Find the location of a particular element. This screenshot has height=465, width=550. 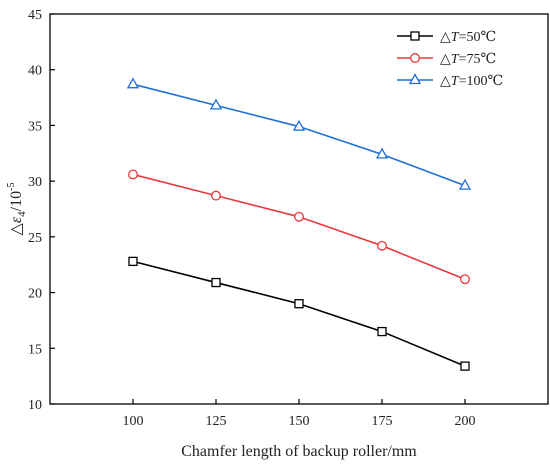

x-tick-label: 125 is located at coordinates (216, 421).